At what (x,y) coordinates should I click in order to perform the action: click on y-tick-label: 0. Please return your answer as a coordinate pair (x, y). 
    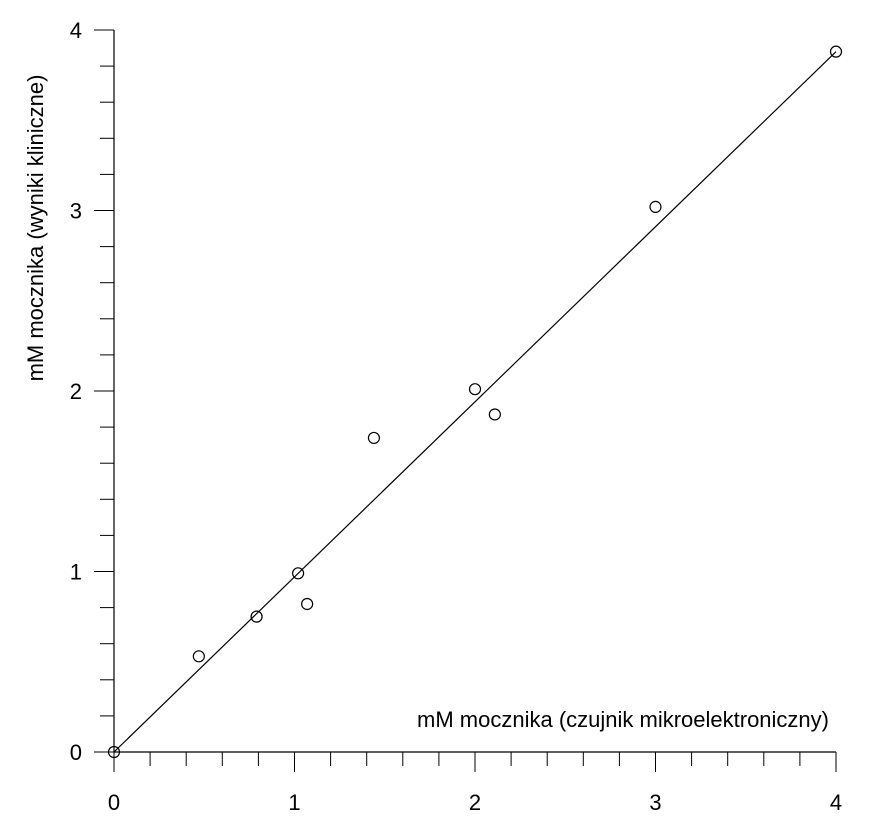
    Looking at the image, I should click on (76, 752).